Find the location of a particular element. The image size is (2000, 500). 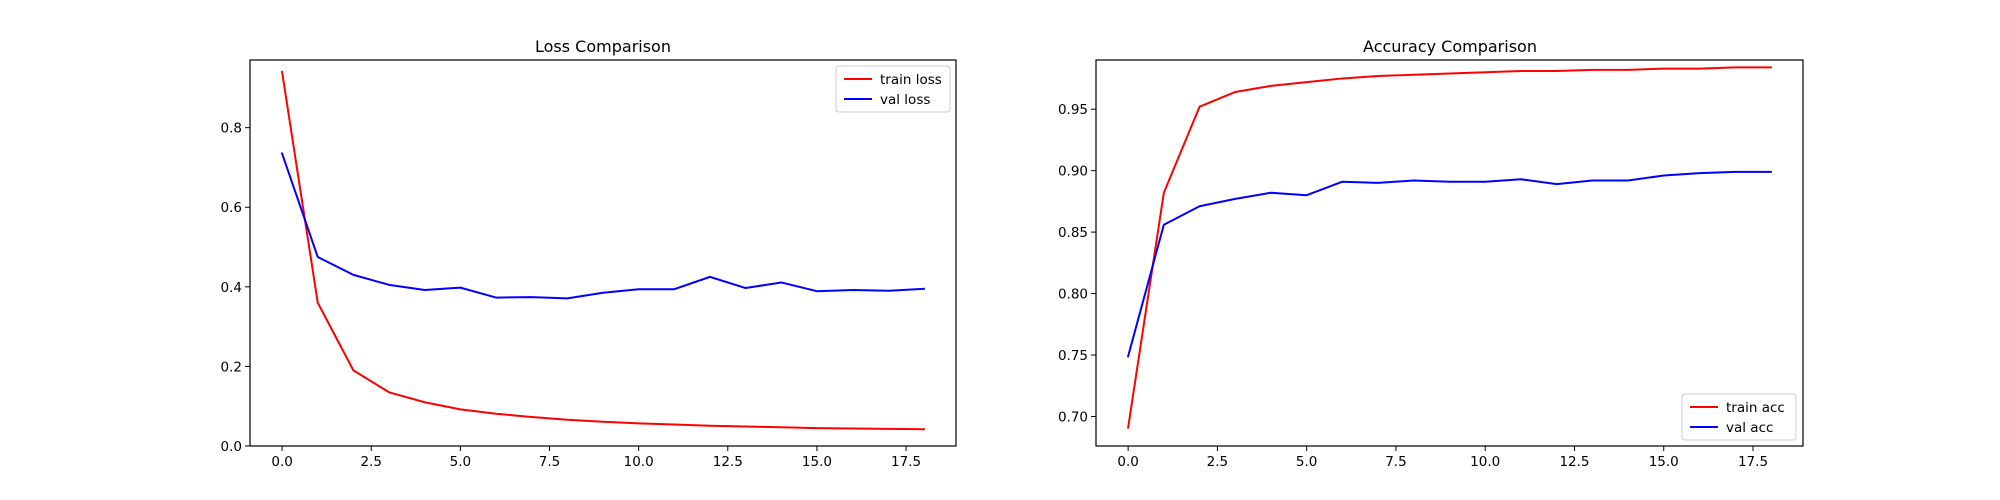

accuracy-x-tick-label: 2.5 is located at coordinates (1217, 462).